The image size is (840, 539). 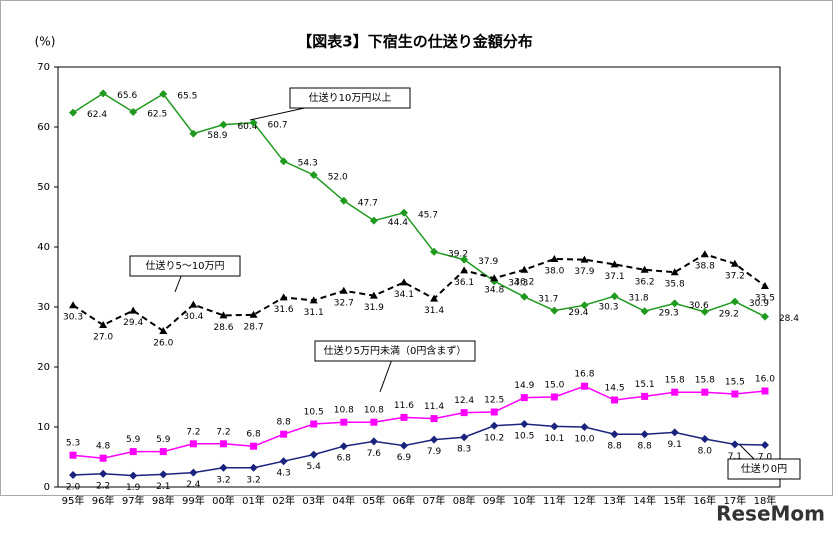 What do you see at coordinates (765, 458) in the screenshot?
I see `data-label: 7.0` at bounding box center [765, 458].